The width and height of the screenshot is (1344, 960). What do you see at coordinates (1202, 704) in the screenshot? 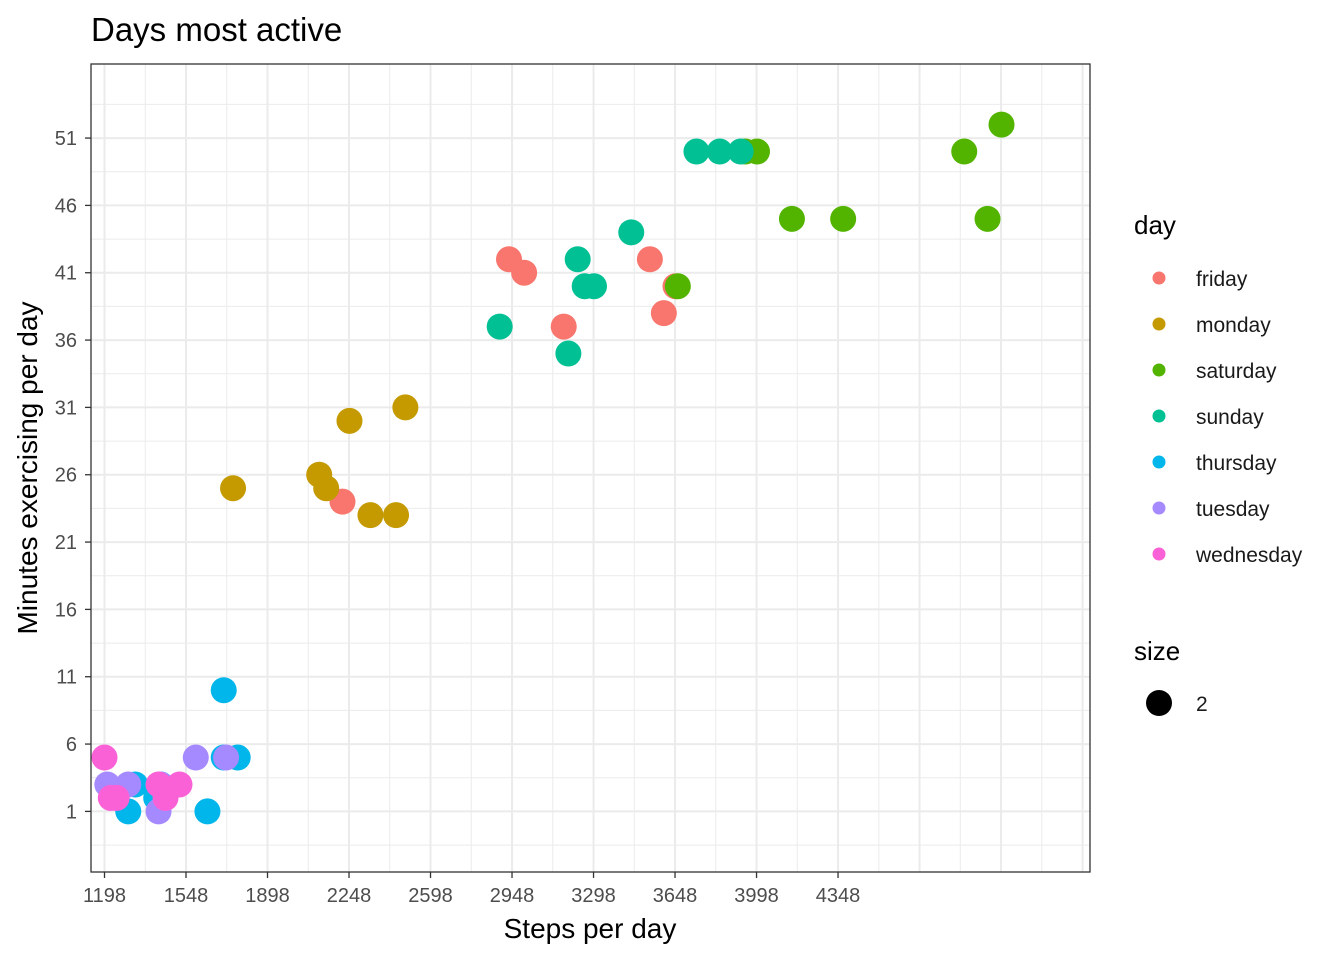
I see `size-legend-label: 2` at bounding box center [1202, 704].